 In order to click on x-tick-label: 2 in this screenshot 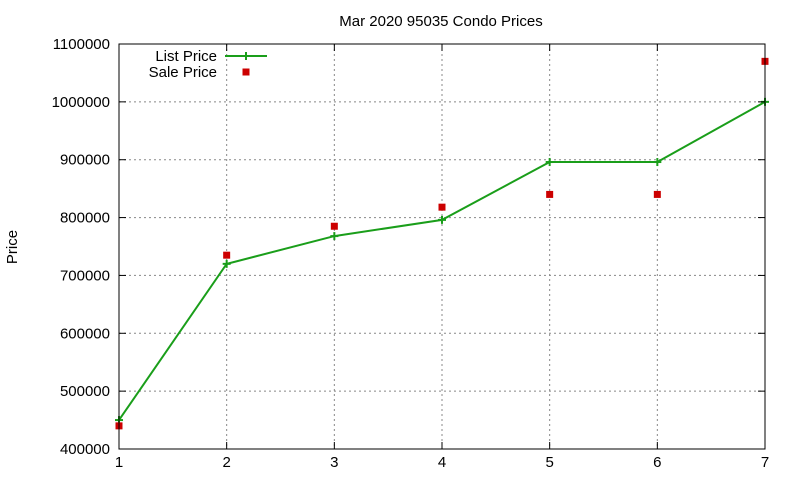, I will do `click(226, 462)`.